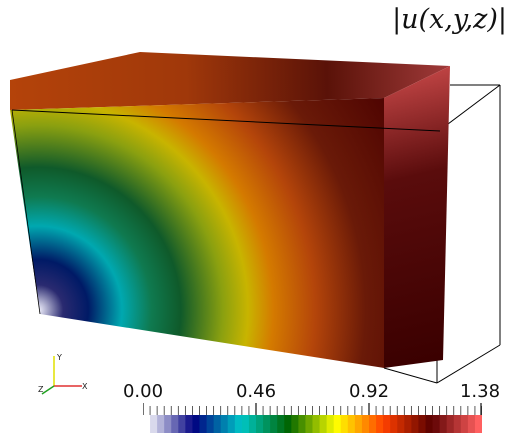 Image resolution: width=513 pixels, height=442 pixels. Describe the element at coordinates (480, 391) in the screenshot. I see `colorbar-tick-label: 1.38` at that location.